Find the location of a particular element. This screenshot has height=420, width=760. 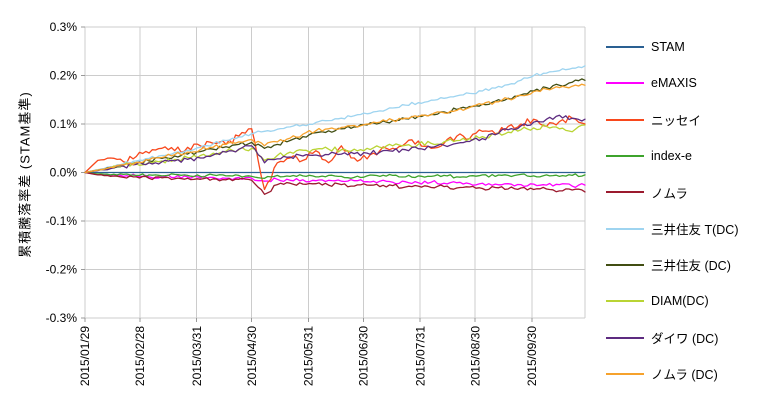

legend-item-6: 三井住友 T(DC) is located at coordinates (682, 228).